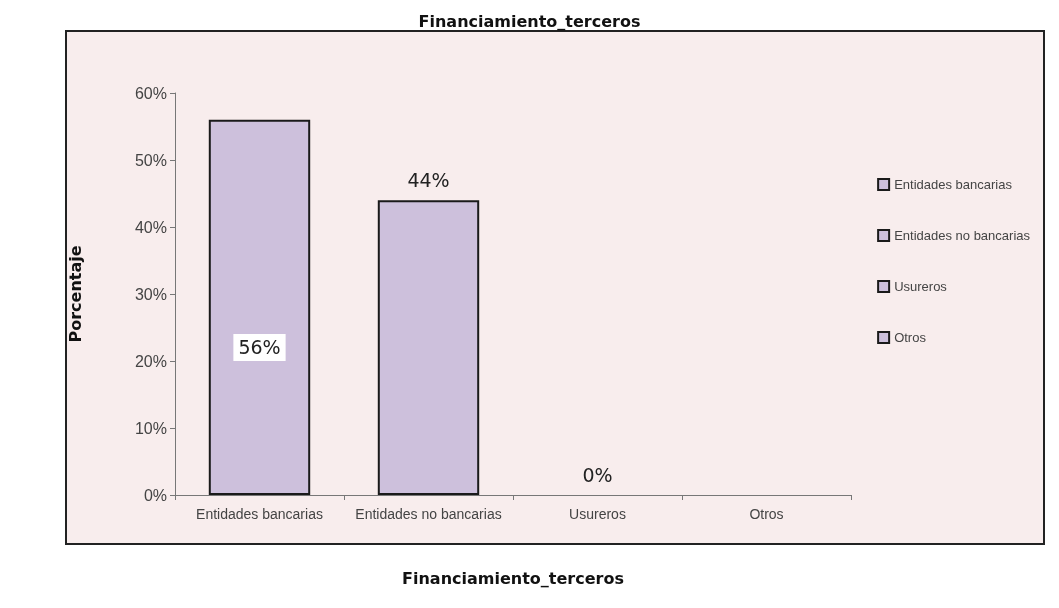 The height and width of the screenshot is (608, 1059). I want to click on y-tick-label: 0%, so click(155, 495).